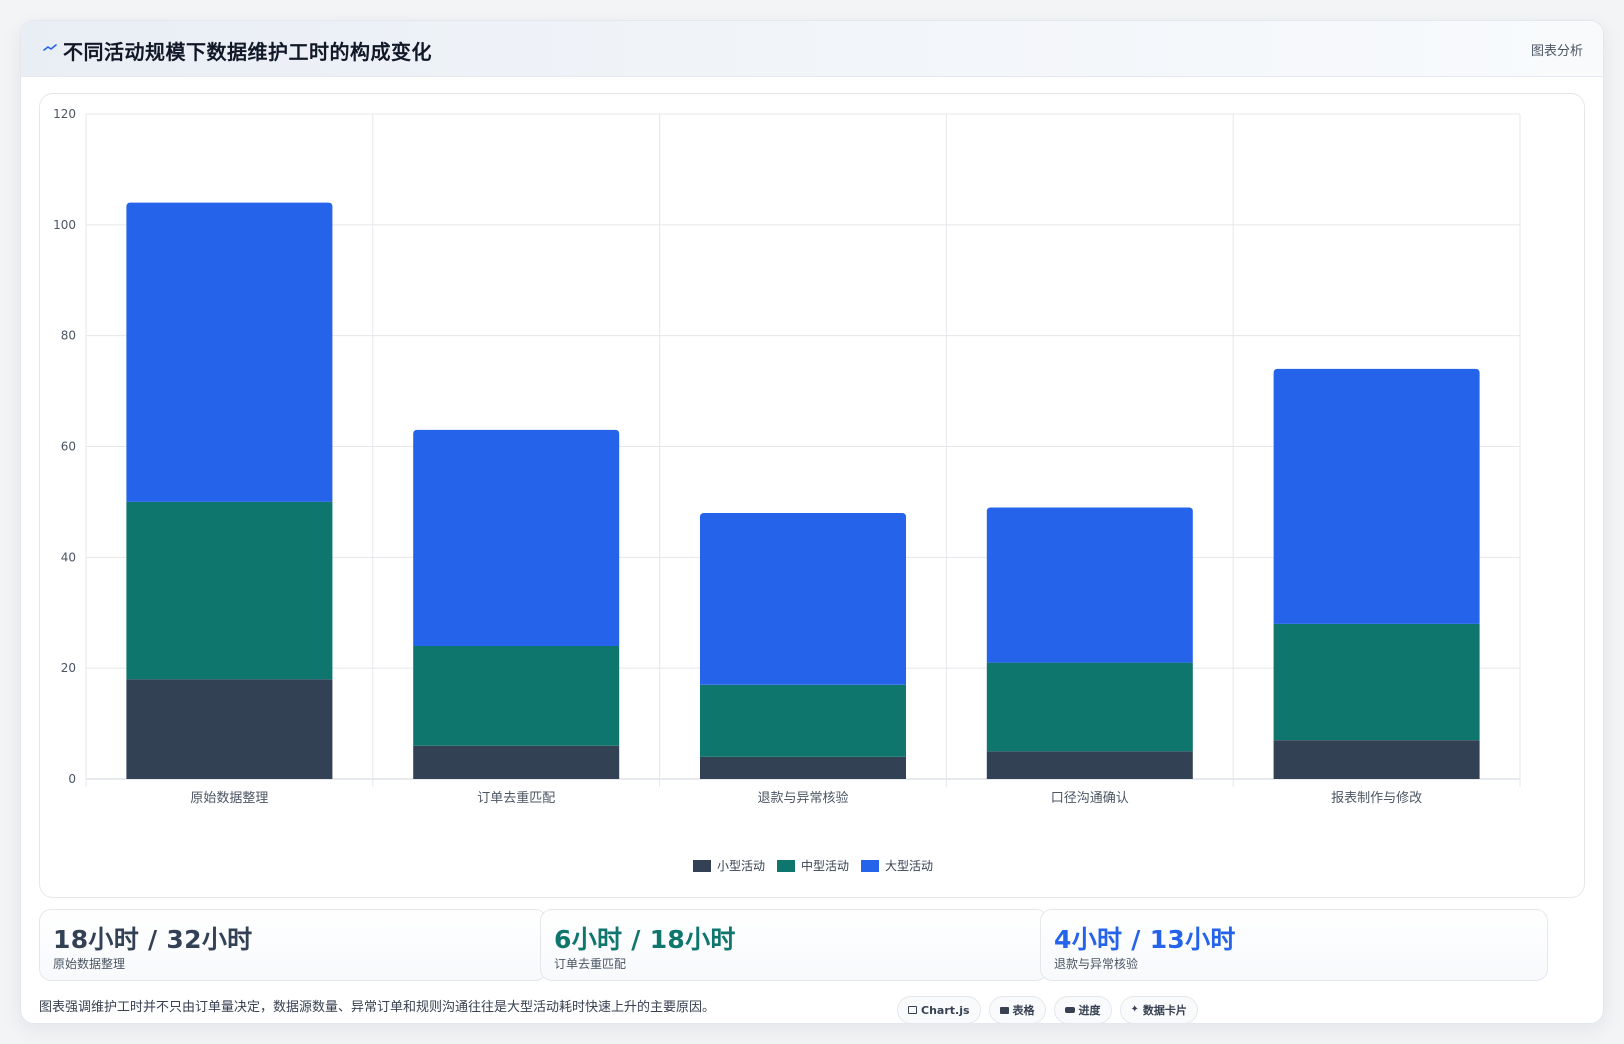  Describe the element at coordinates (1134, 1009) in the screenshot. I see `sparkle-icon: ✦` at that location.